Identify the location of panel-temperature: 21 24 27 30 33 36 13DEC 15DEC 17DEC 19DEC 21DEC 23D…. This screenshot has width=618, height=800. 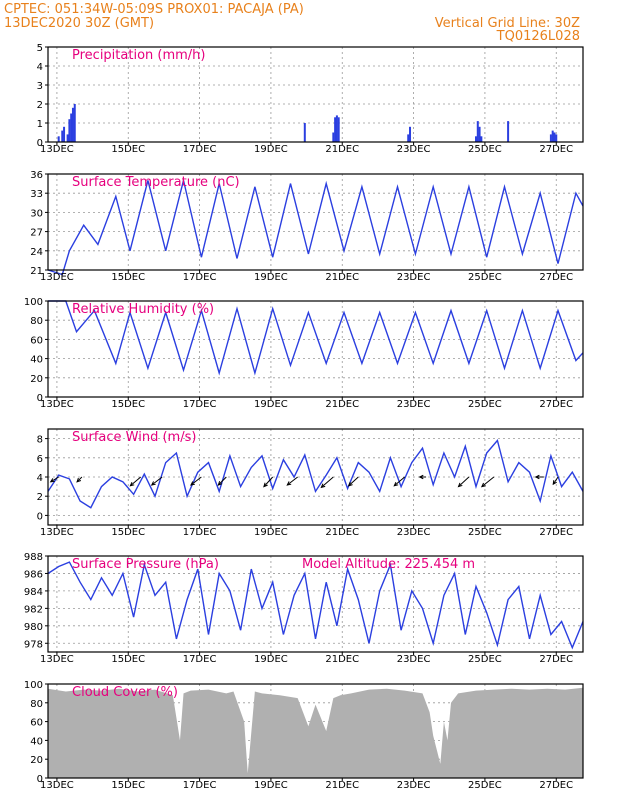
(307, 226).